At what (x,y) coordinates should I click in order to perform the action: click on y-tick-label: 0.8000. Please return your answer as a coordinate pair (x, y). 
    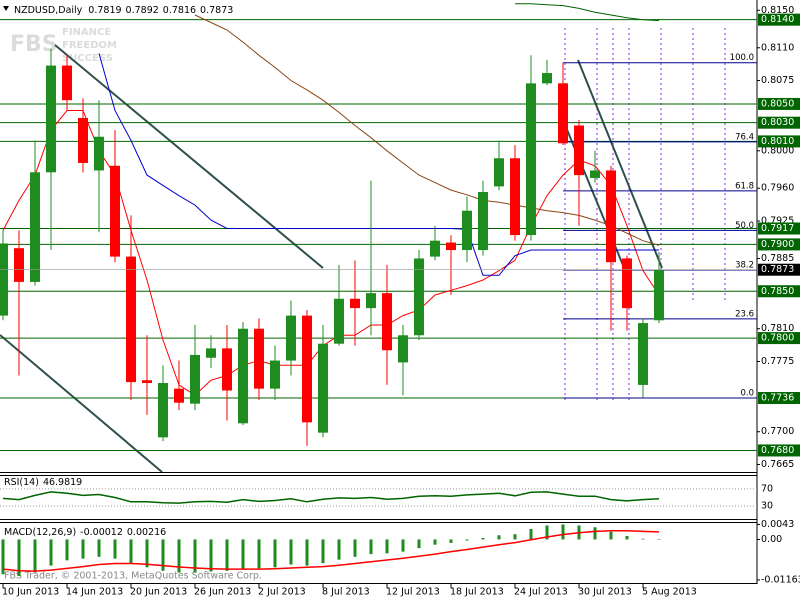
    Looking at the image, I should click on (777, 150).